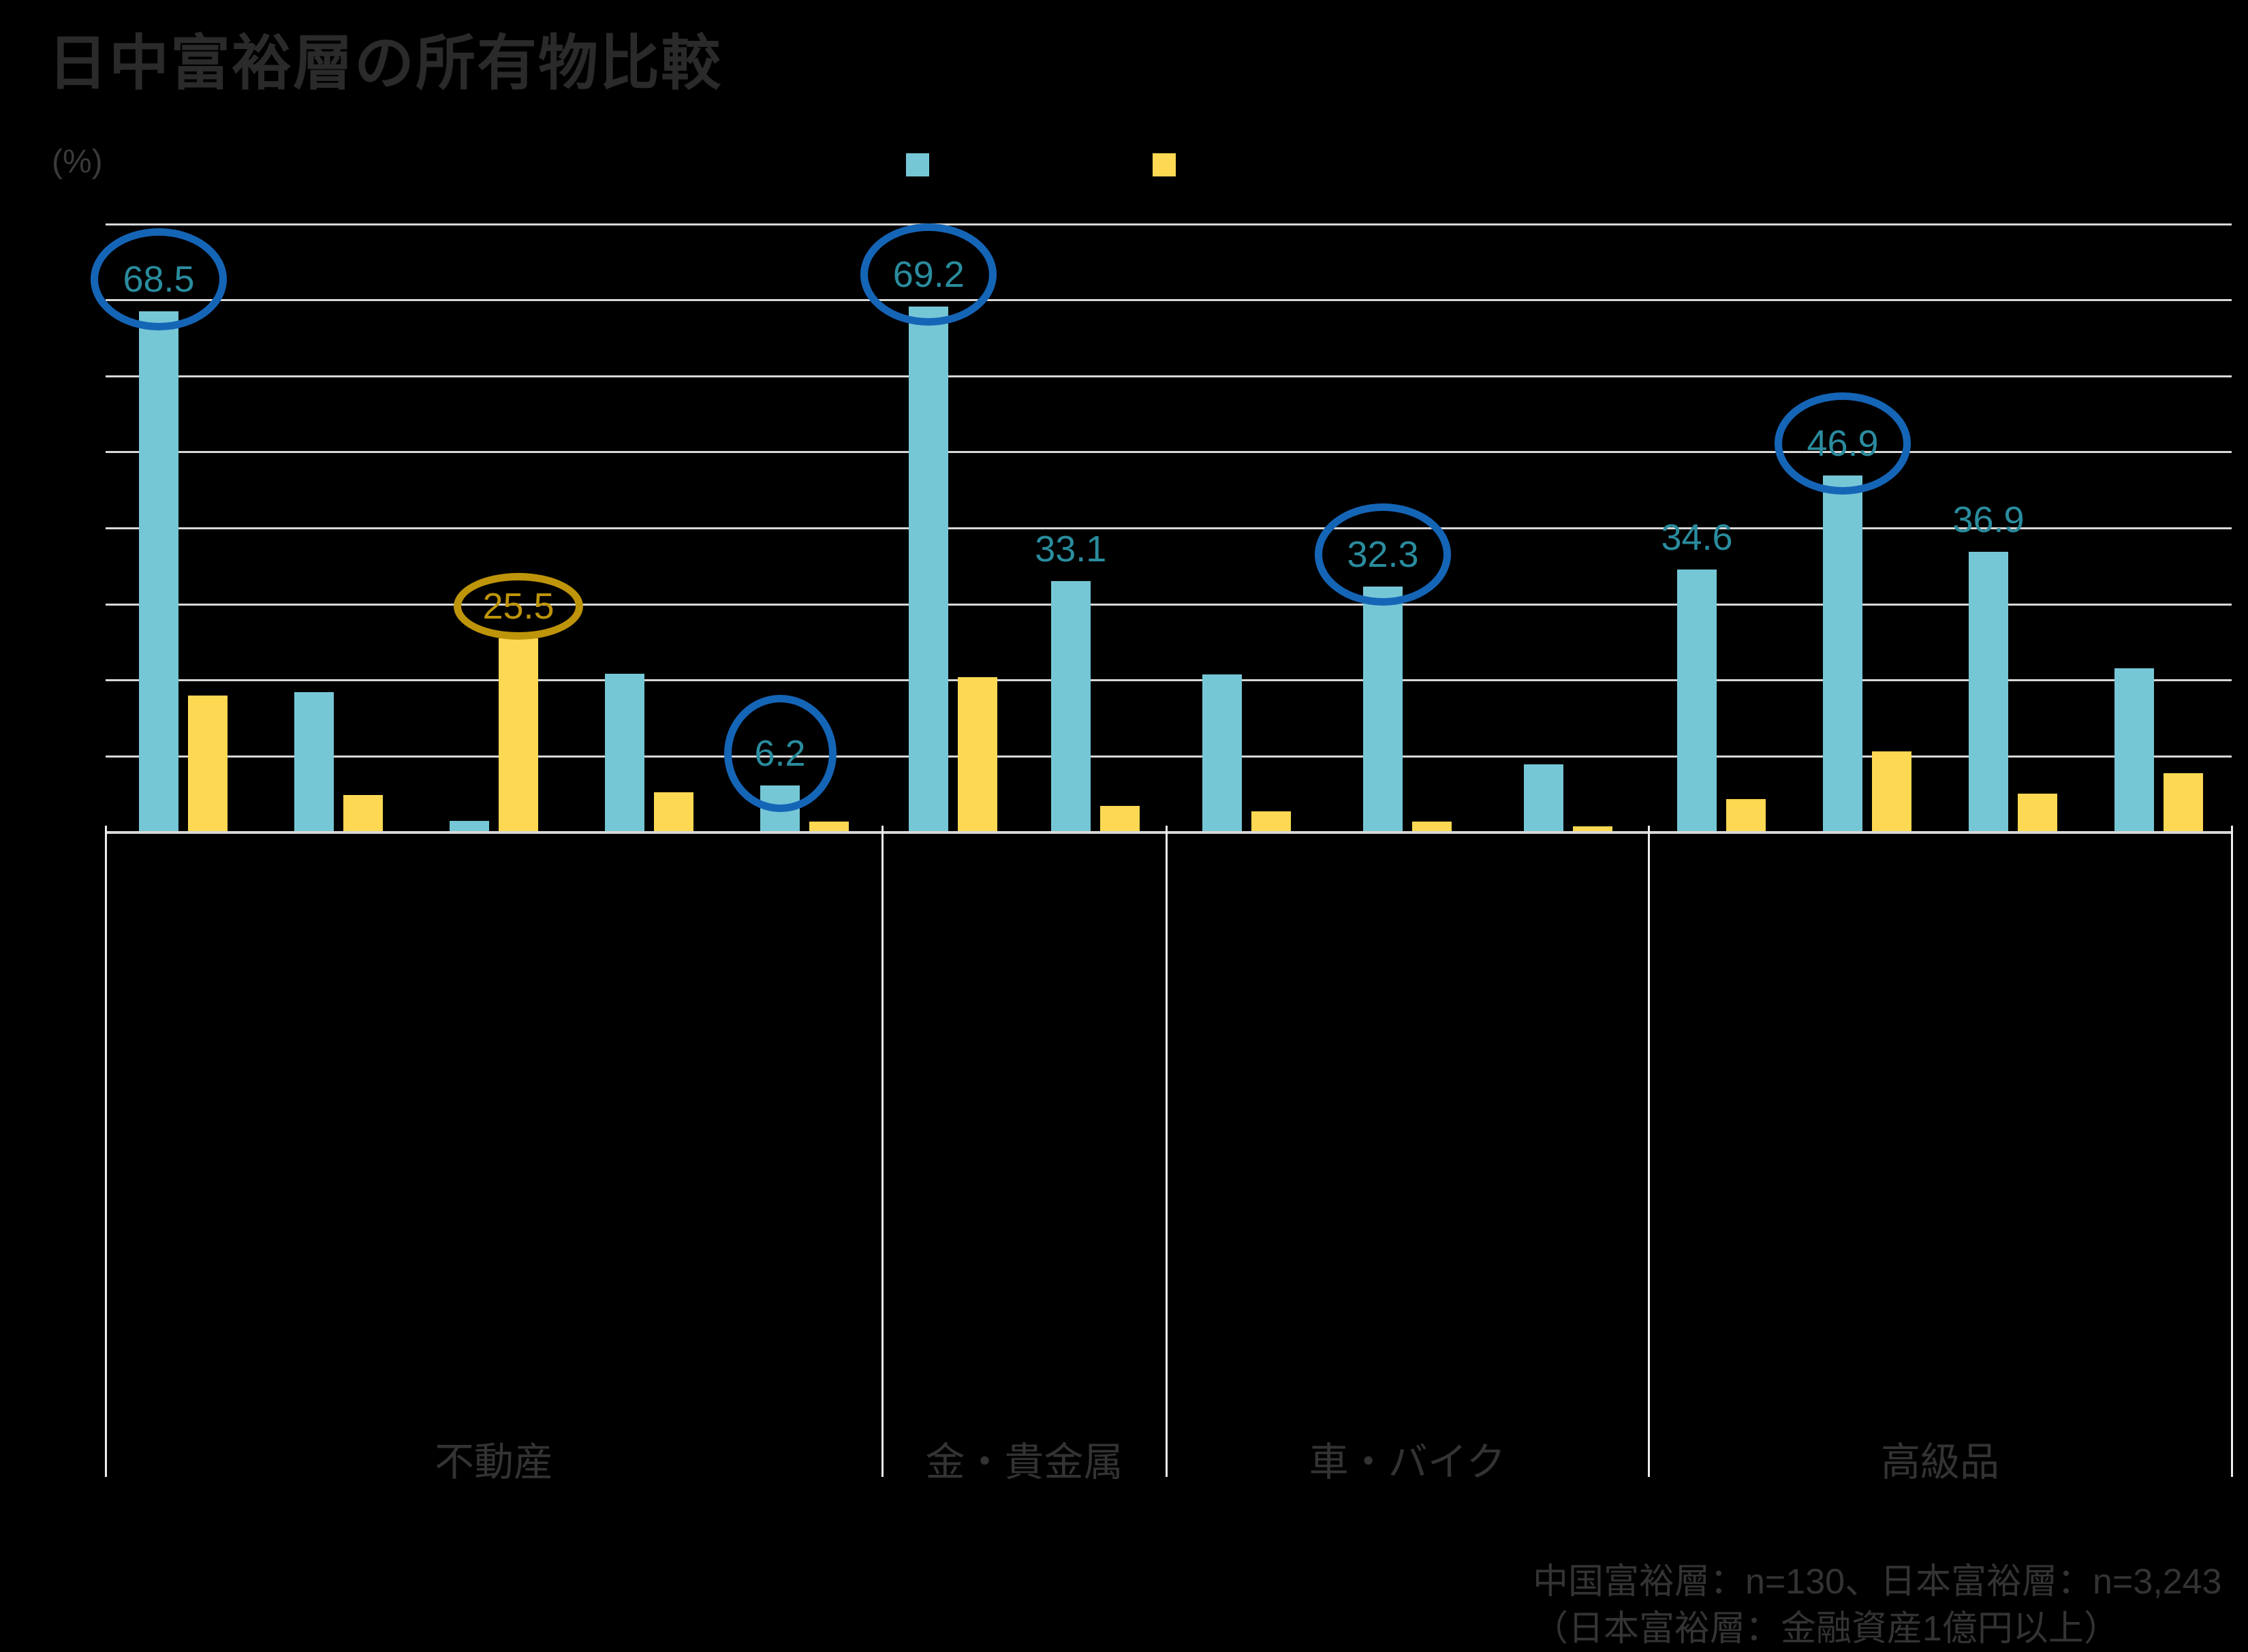 The height and width of the screenshot is (1652, 2248). I want to click on category-label-2: 金・貴金属, so click(1024, 1462).